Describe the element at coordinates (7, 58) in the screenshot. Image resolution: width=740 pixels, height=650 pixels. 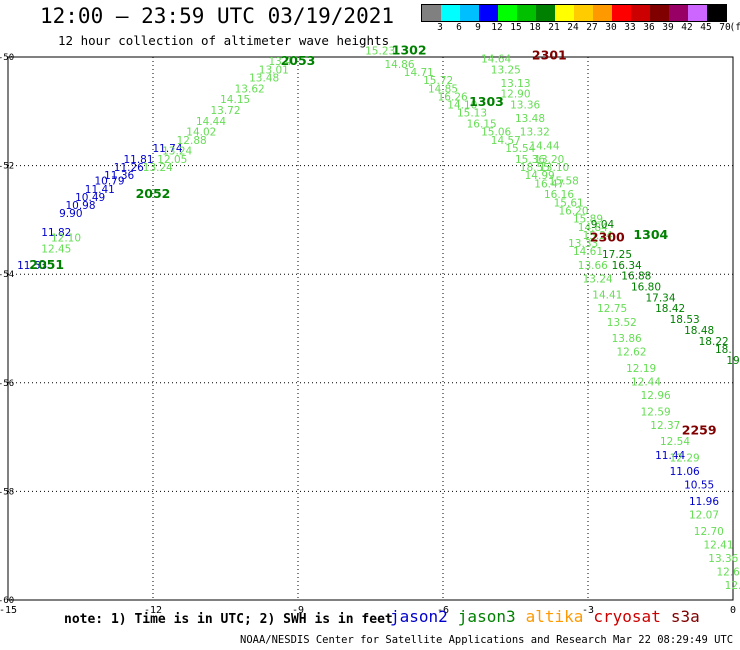
I see `y-tick-label: -50` at that location.